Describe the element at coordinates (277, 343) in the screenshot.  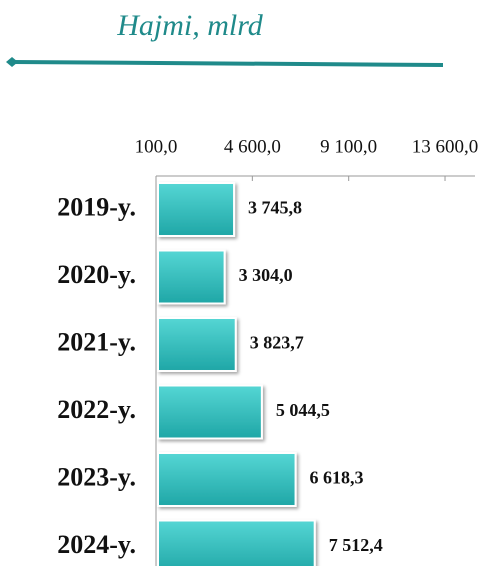
I see `value-label: 3 823,7` at that location.